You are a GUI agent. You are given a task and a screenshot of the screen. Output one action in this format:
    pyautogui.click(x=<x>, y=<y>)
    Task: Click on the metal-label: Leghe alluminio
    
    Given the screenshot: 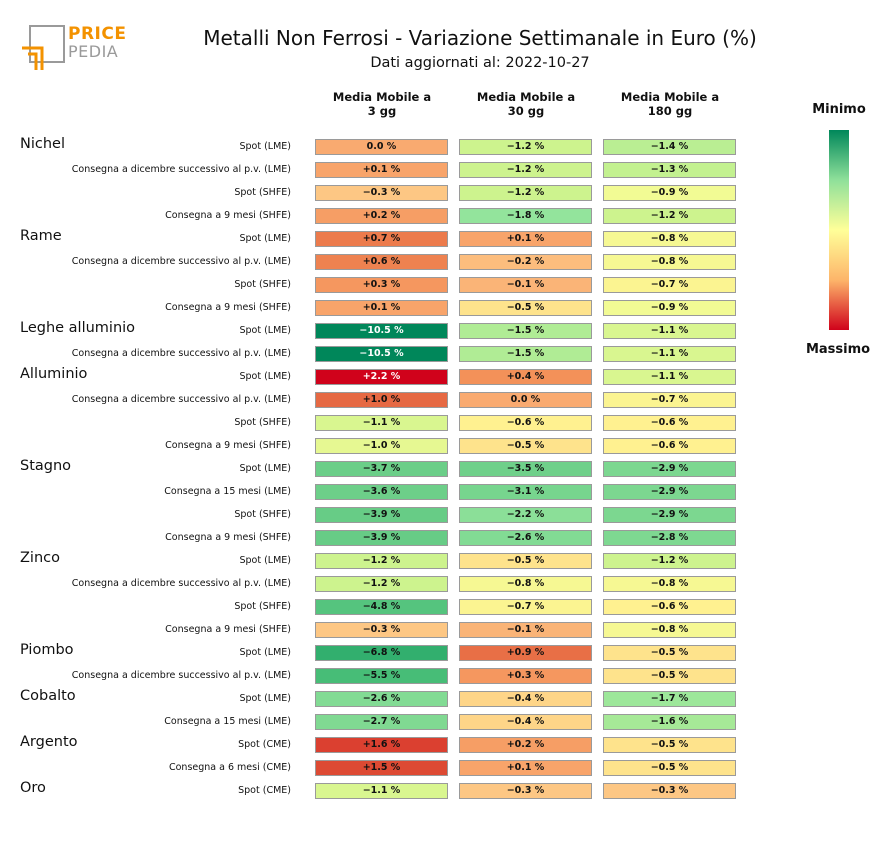 What is the action you would take?
    pyautogui.click(x=78, y=328)
    